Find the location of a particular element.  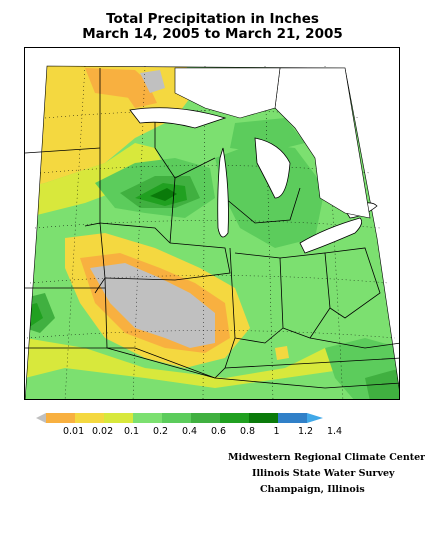

legend-tick-label: 0.6 is located at coordinates (218, 431).